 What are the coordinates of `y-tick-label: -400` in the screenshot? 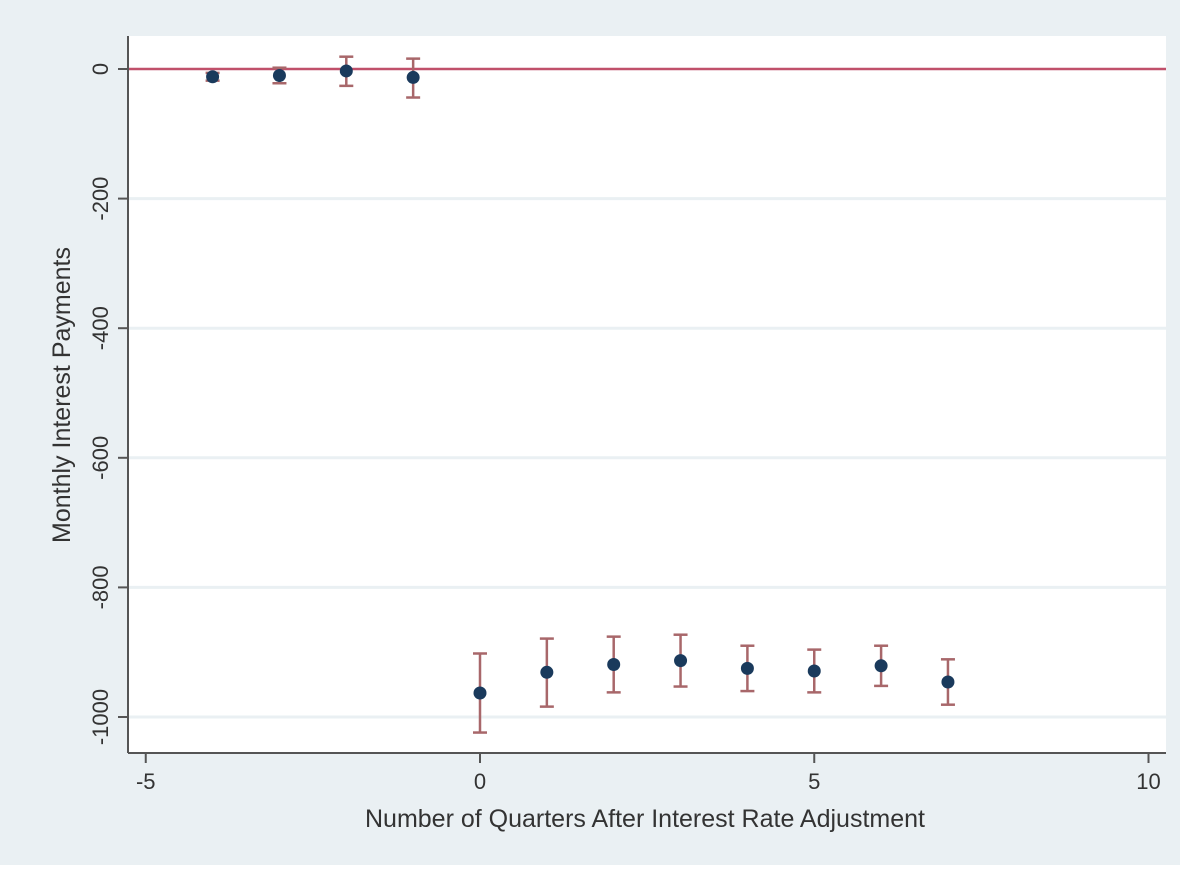 It's located at (100, 328).